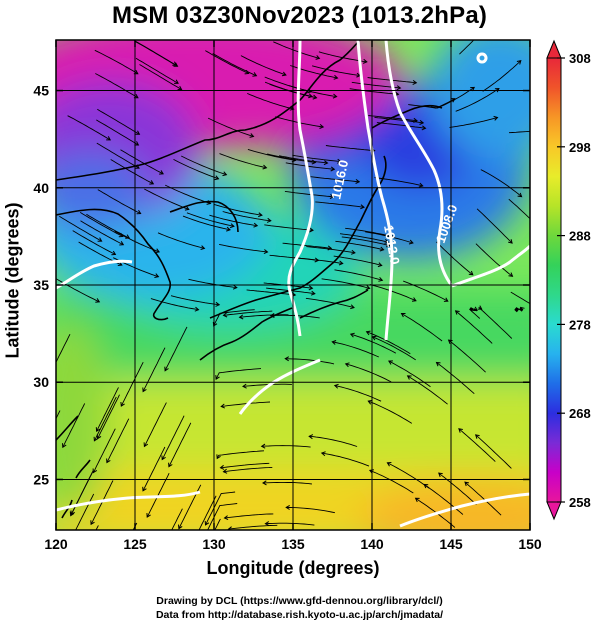  I want to click on x-tick-label: 125, so click(135, 544).